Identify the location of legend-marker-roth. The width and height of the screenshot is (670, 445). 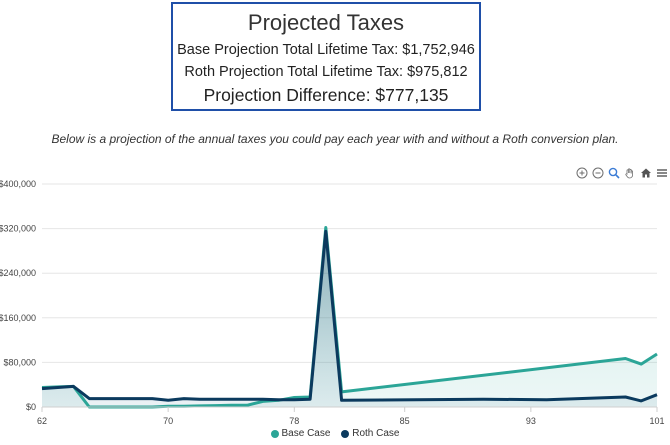
(345, 433).